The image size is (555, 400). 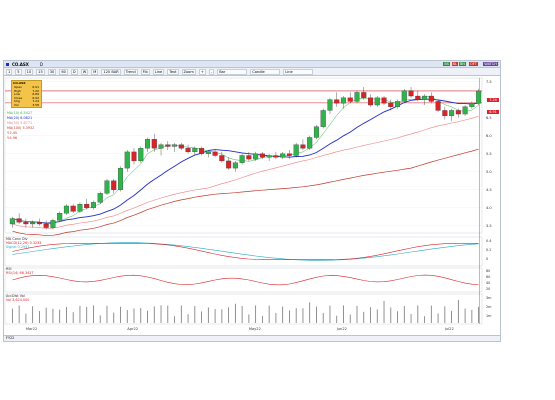 What do you see at coordinates (252, 338) in the screenshot?
I see `status-bar: FY22` at bounding box center [252, 338].